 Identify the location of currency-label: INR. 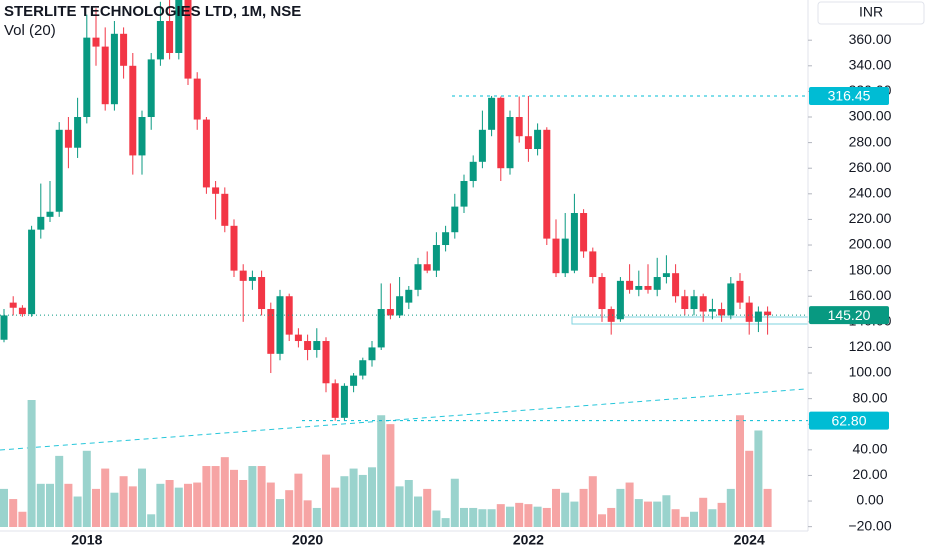
(871, 12).